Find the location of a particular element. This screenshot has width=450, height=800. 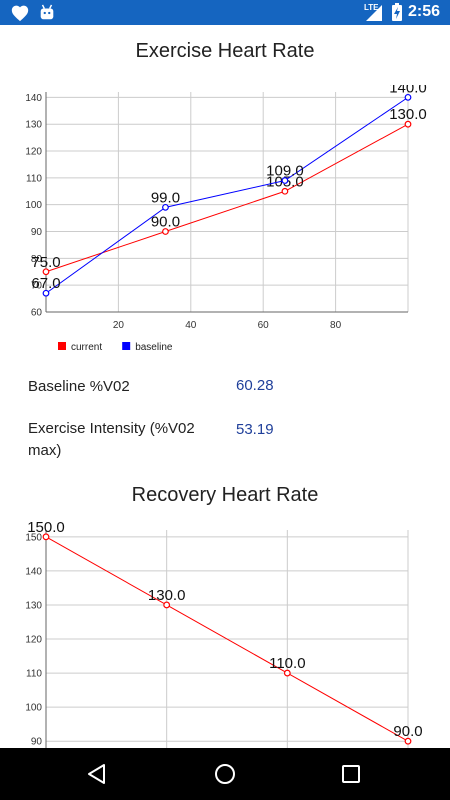

x-tick-label: 20 is located at coordinates (119, 325).